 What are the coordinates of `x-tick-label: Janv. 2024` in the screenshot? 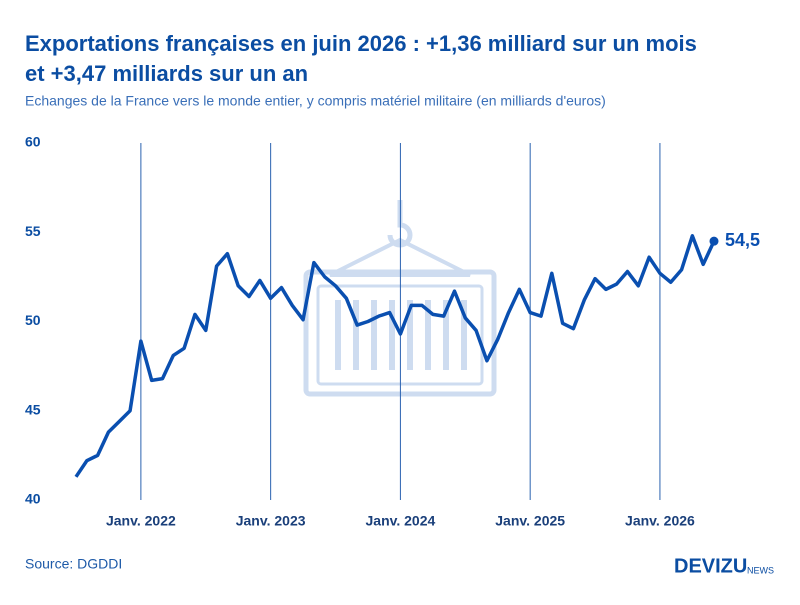 It's located at (401, 521).